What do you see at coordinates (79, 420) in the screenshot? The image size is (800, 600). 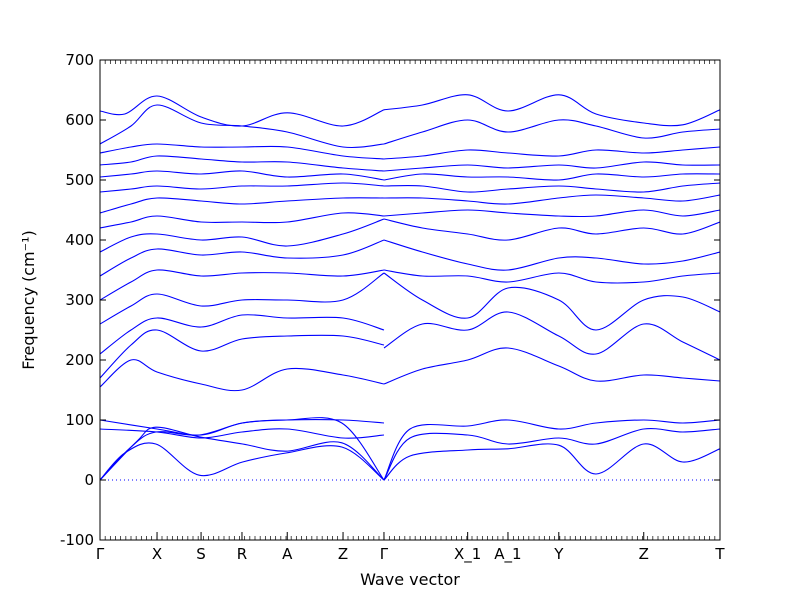 I see `y-tick-label: 100` at bounding box center [79, 420].